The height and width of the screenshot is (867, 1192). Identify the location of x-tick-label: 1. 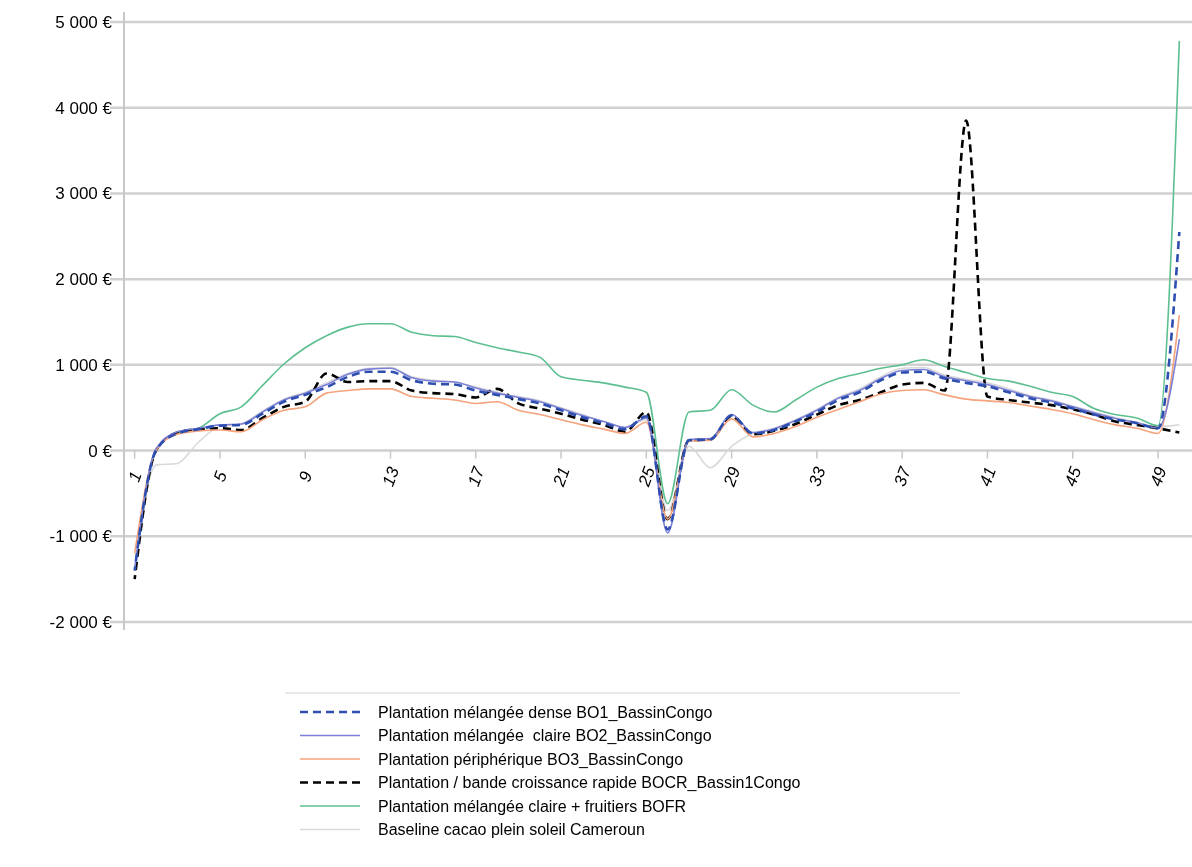
(135, 477).